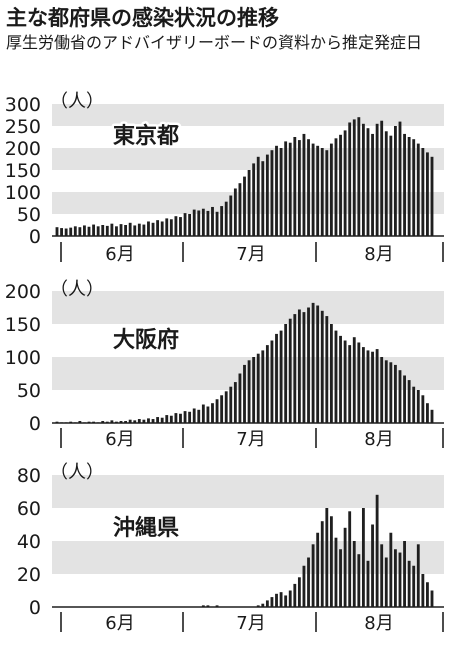 The height and width of the screenshot is (654, 476). Describe the element at coordinates (142, 18) in the screenshot. I see `chart-title: 主な都府県の感染状況の推移` at that location.